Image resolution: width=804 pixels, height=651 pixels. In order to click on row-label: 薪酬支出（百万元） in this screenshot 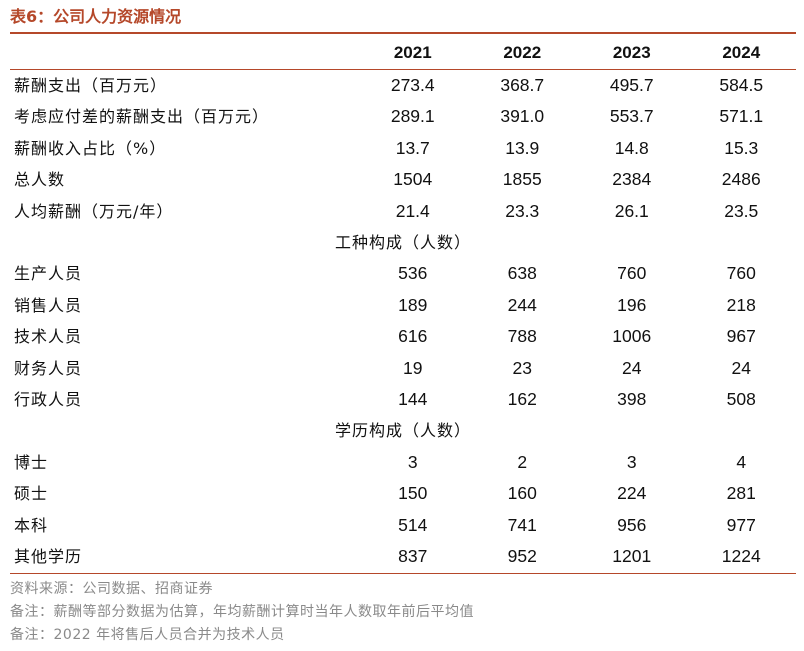, I will do `click(91, 85)`.